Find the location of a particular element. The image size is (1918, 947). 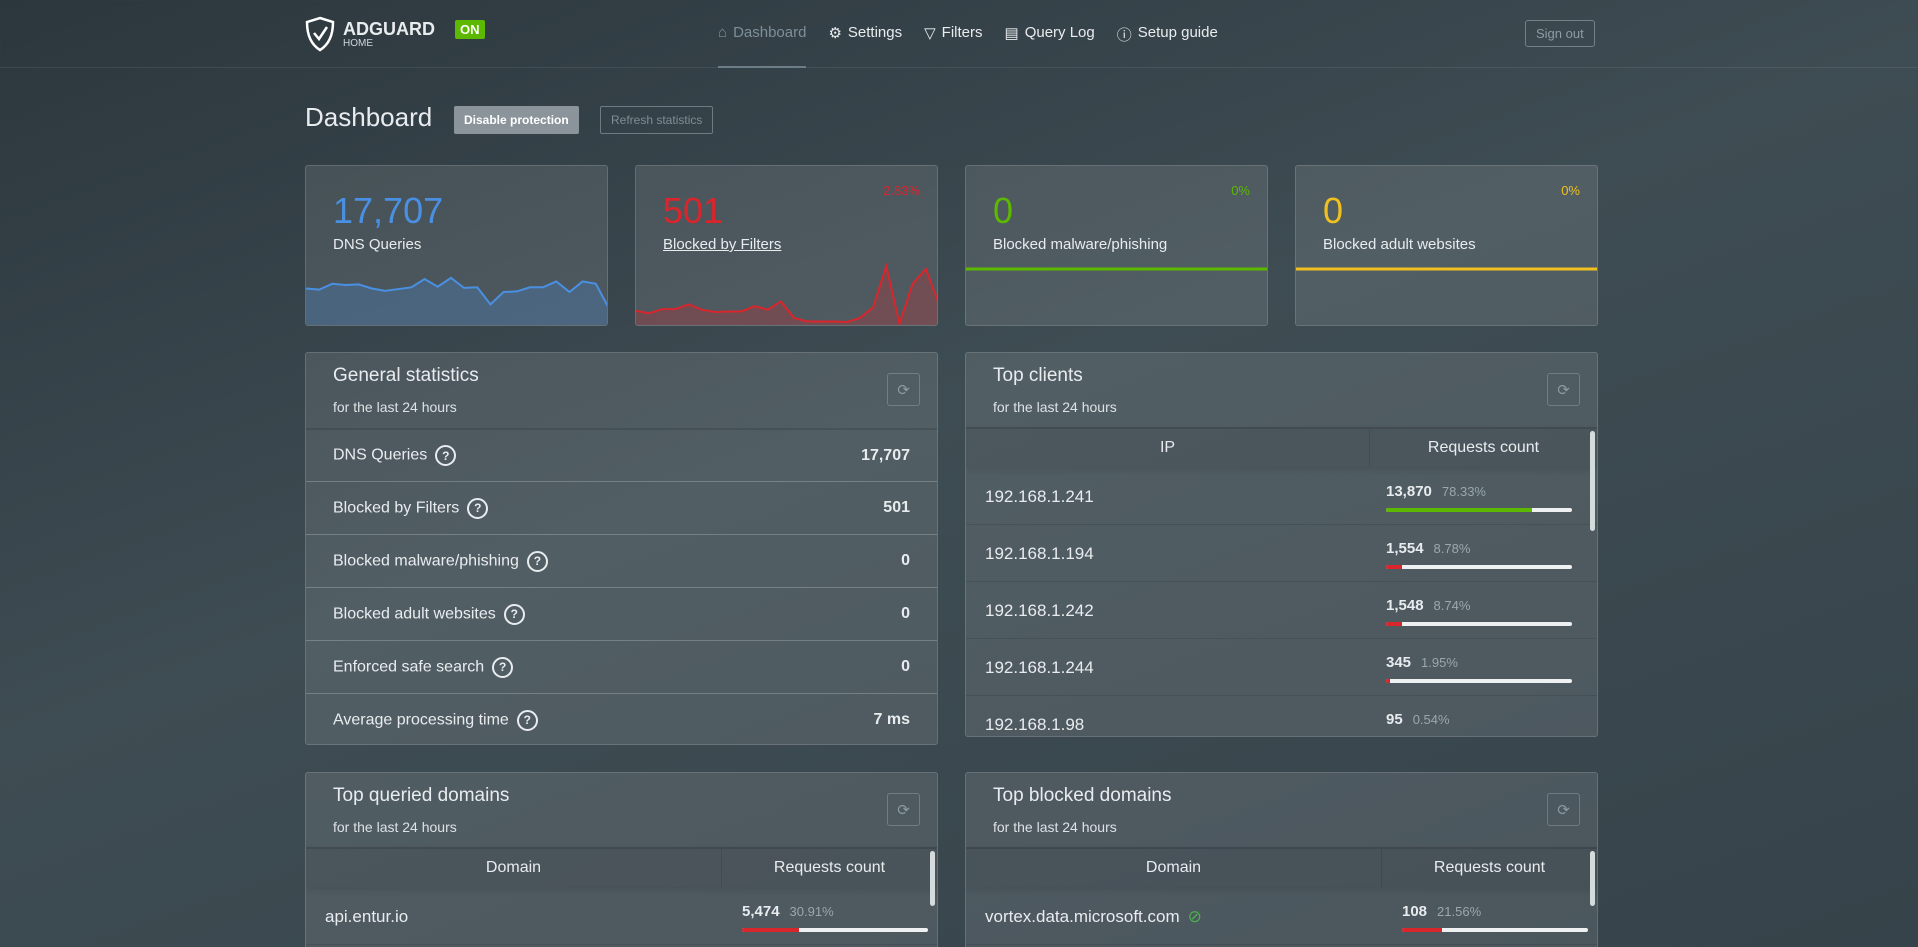

stat-percent: 2.83% is located at coordinates (901, 190).